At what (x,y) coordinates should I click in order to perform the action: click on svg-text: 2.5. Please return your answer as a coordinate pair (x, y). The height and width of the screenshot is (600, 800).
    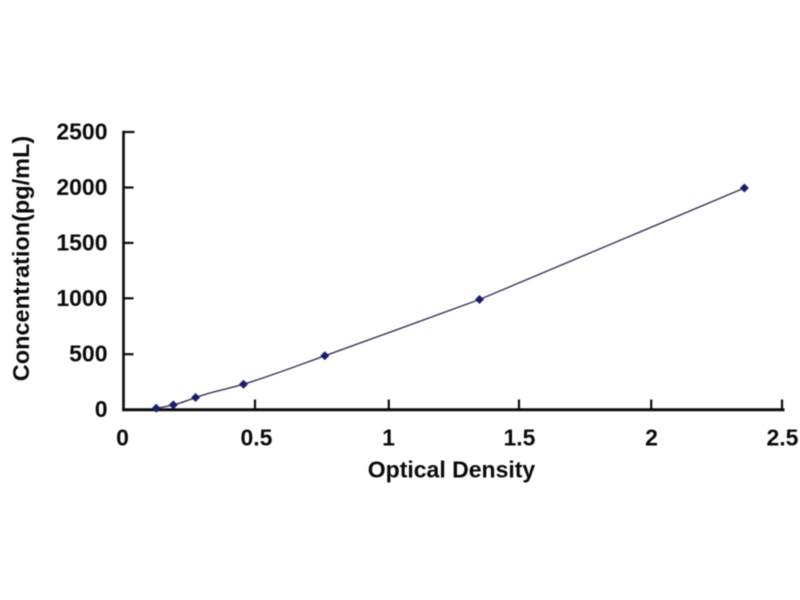
    Looking at the image, I should click on (783, 438).